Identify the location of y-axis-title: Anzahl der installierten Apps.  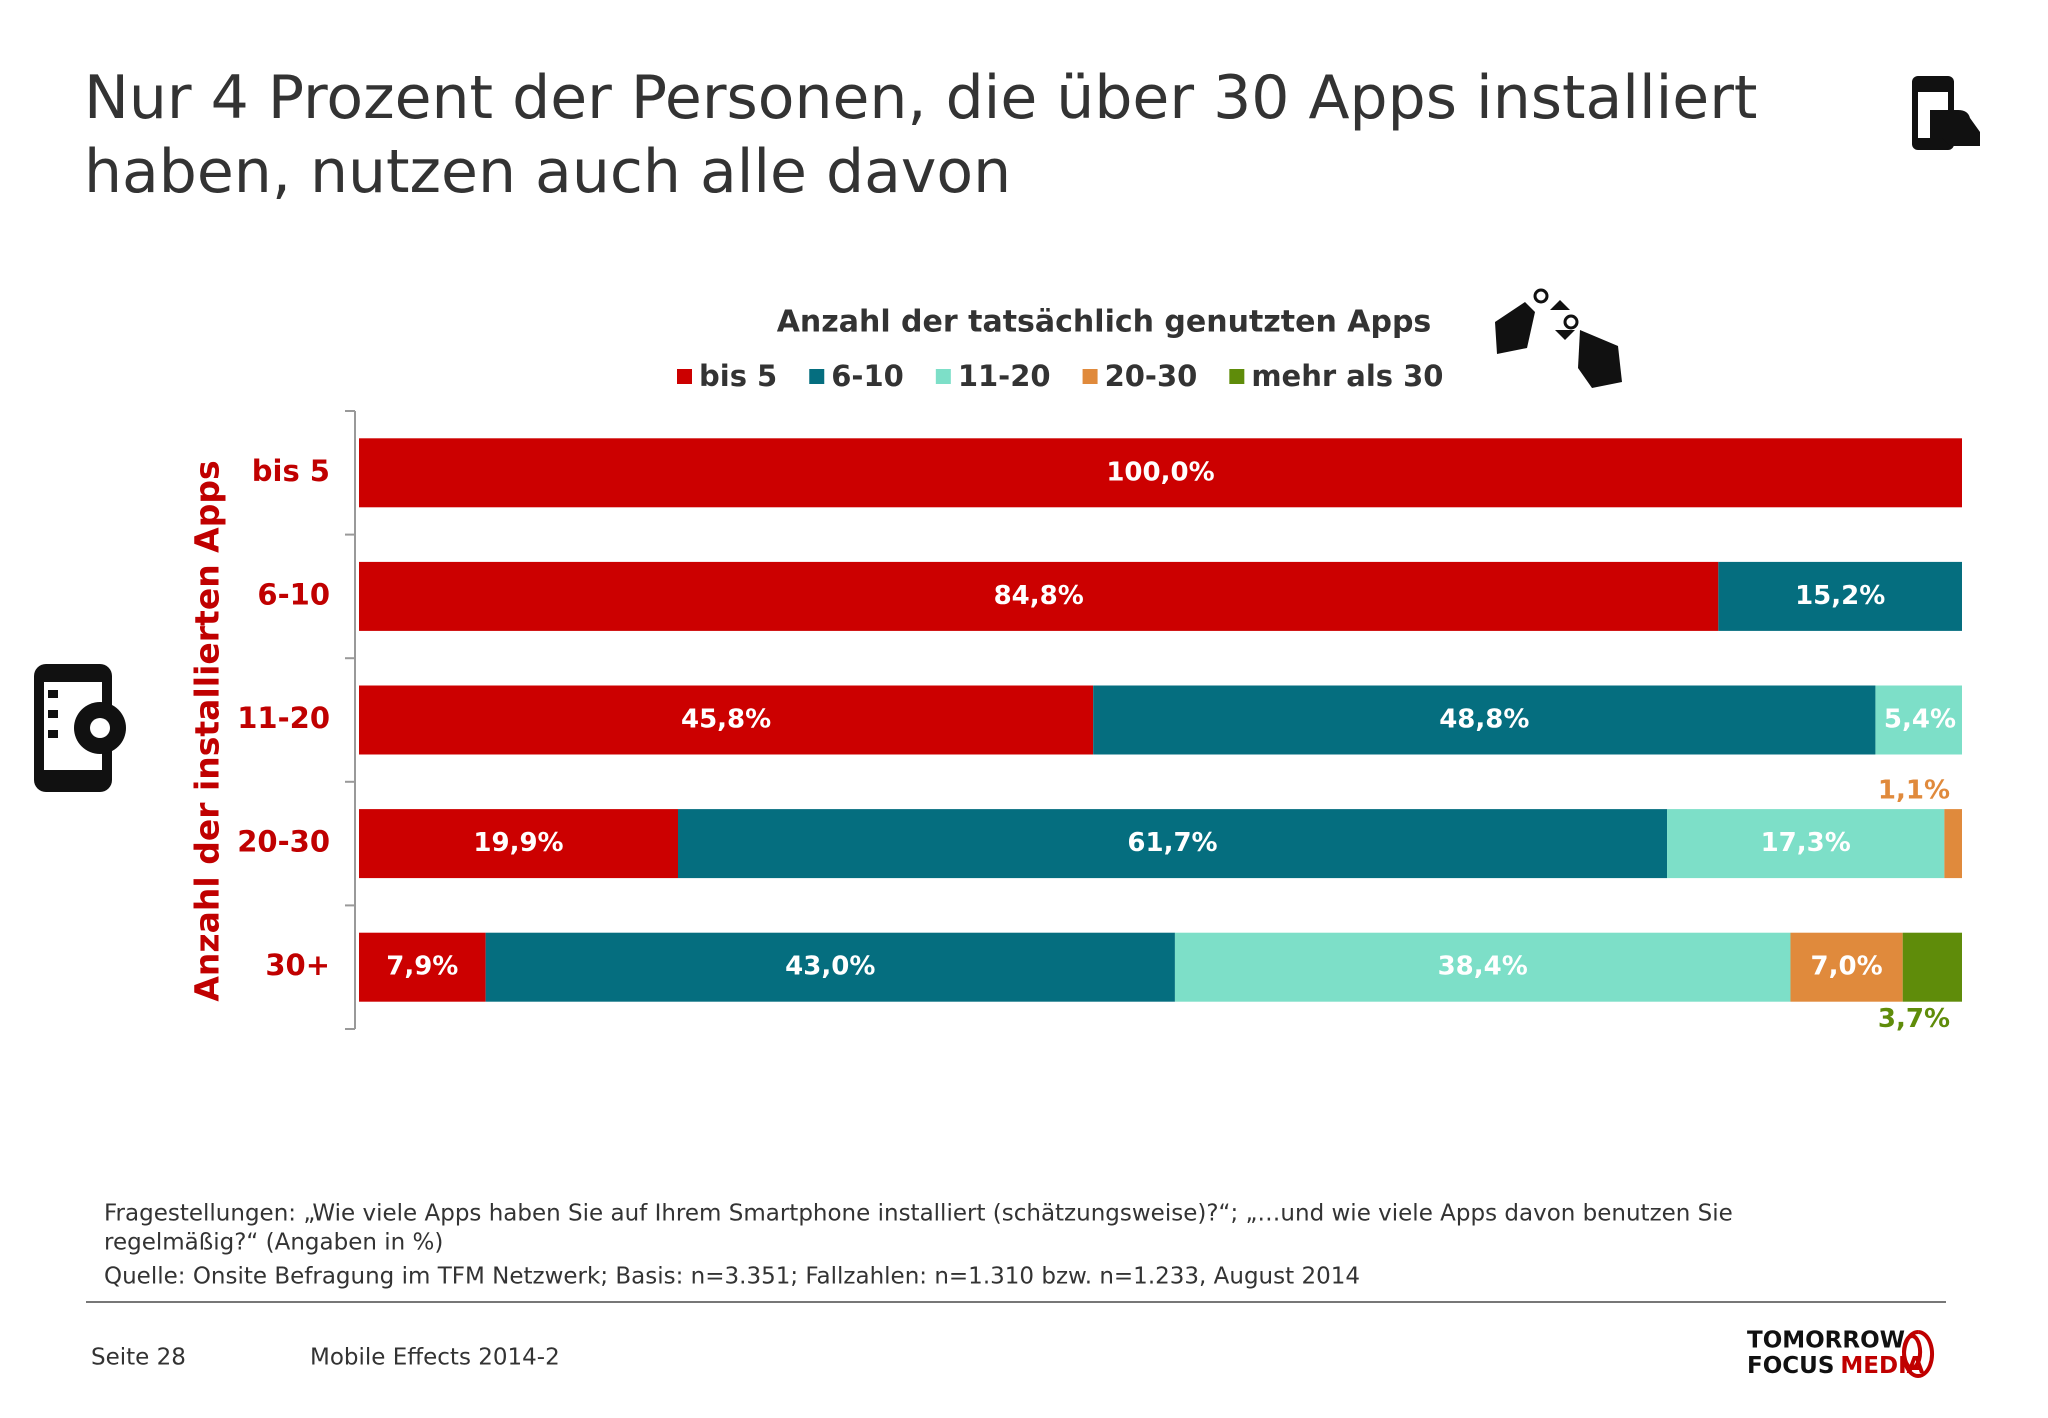
(207, 730).